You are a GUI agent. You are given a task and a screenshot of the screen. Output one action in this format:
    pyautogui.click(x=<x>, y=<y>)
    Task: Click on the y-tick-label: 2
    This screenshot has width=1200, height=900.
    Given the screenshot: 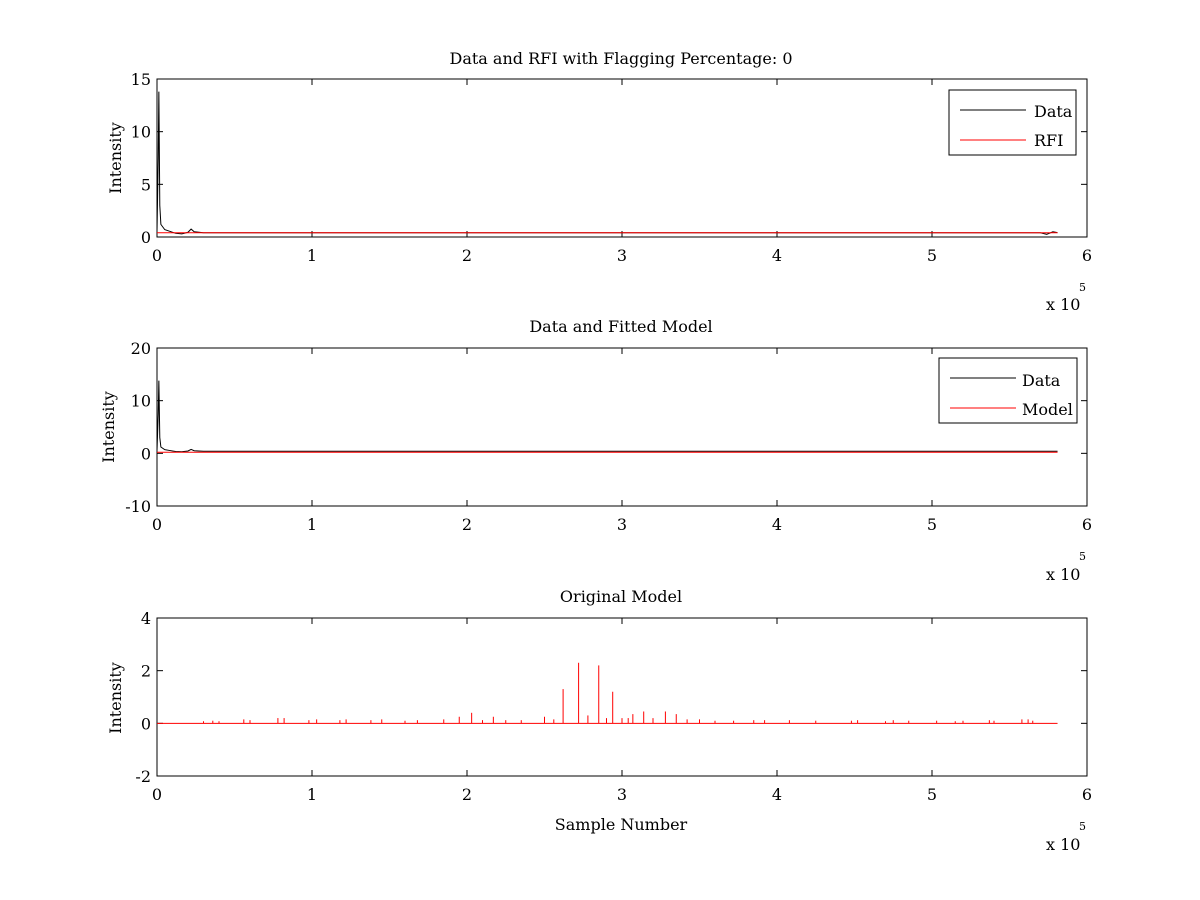 What is the action you would take?
    pyautogui.click(x=146, y=671)
    